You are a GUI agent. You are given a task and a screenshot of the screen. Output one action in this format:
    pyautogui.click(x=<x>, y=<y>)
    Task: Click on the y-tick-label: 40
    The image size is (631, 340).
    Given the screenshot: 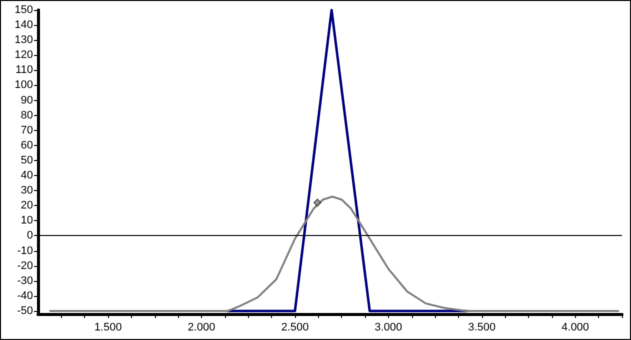 What is the action you would take?
    pyautogui.click(x=26, y=176)
    